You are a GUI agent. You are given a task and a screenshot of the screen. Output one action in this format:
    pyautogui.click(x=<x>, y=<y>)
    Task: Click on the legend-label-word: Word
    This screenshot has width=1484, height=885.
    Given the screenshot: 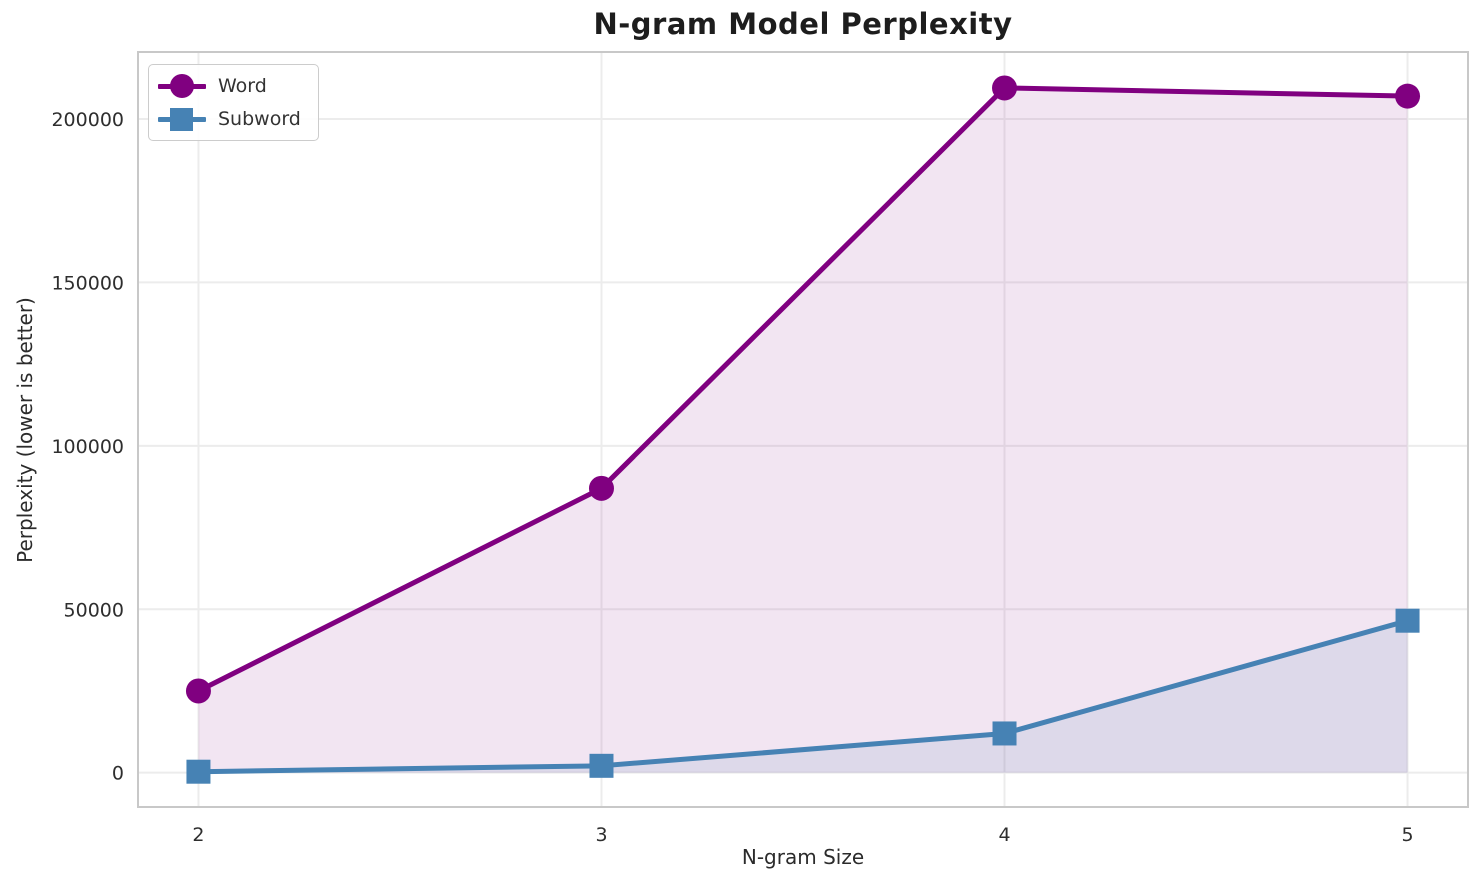 What is the action you would take?
    pyautogui.click(x=242, y=86)
    